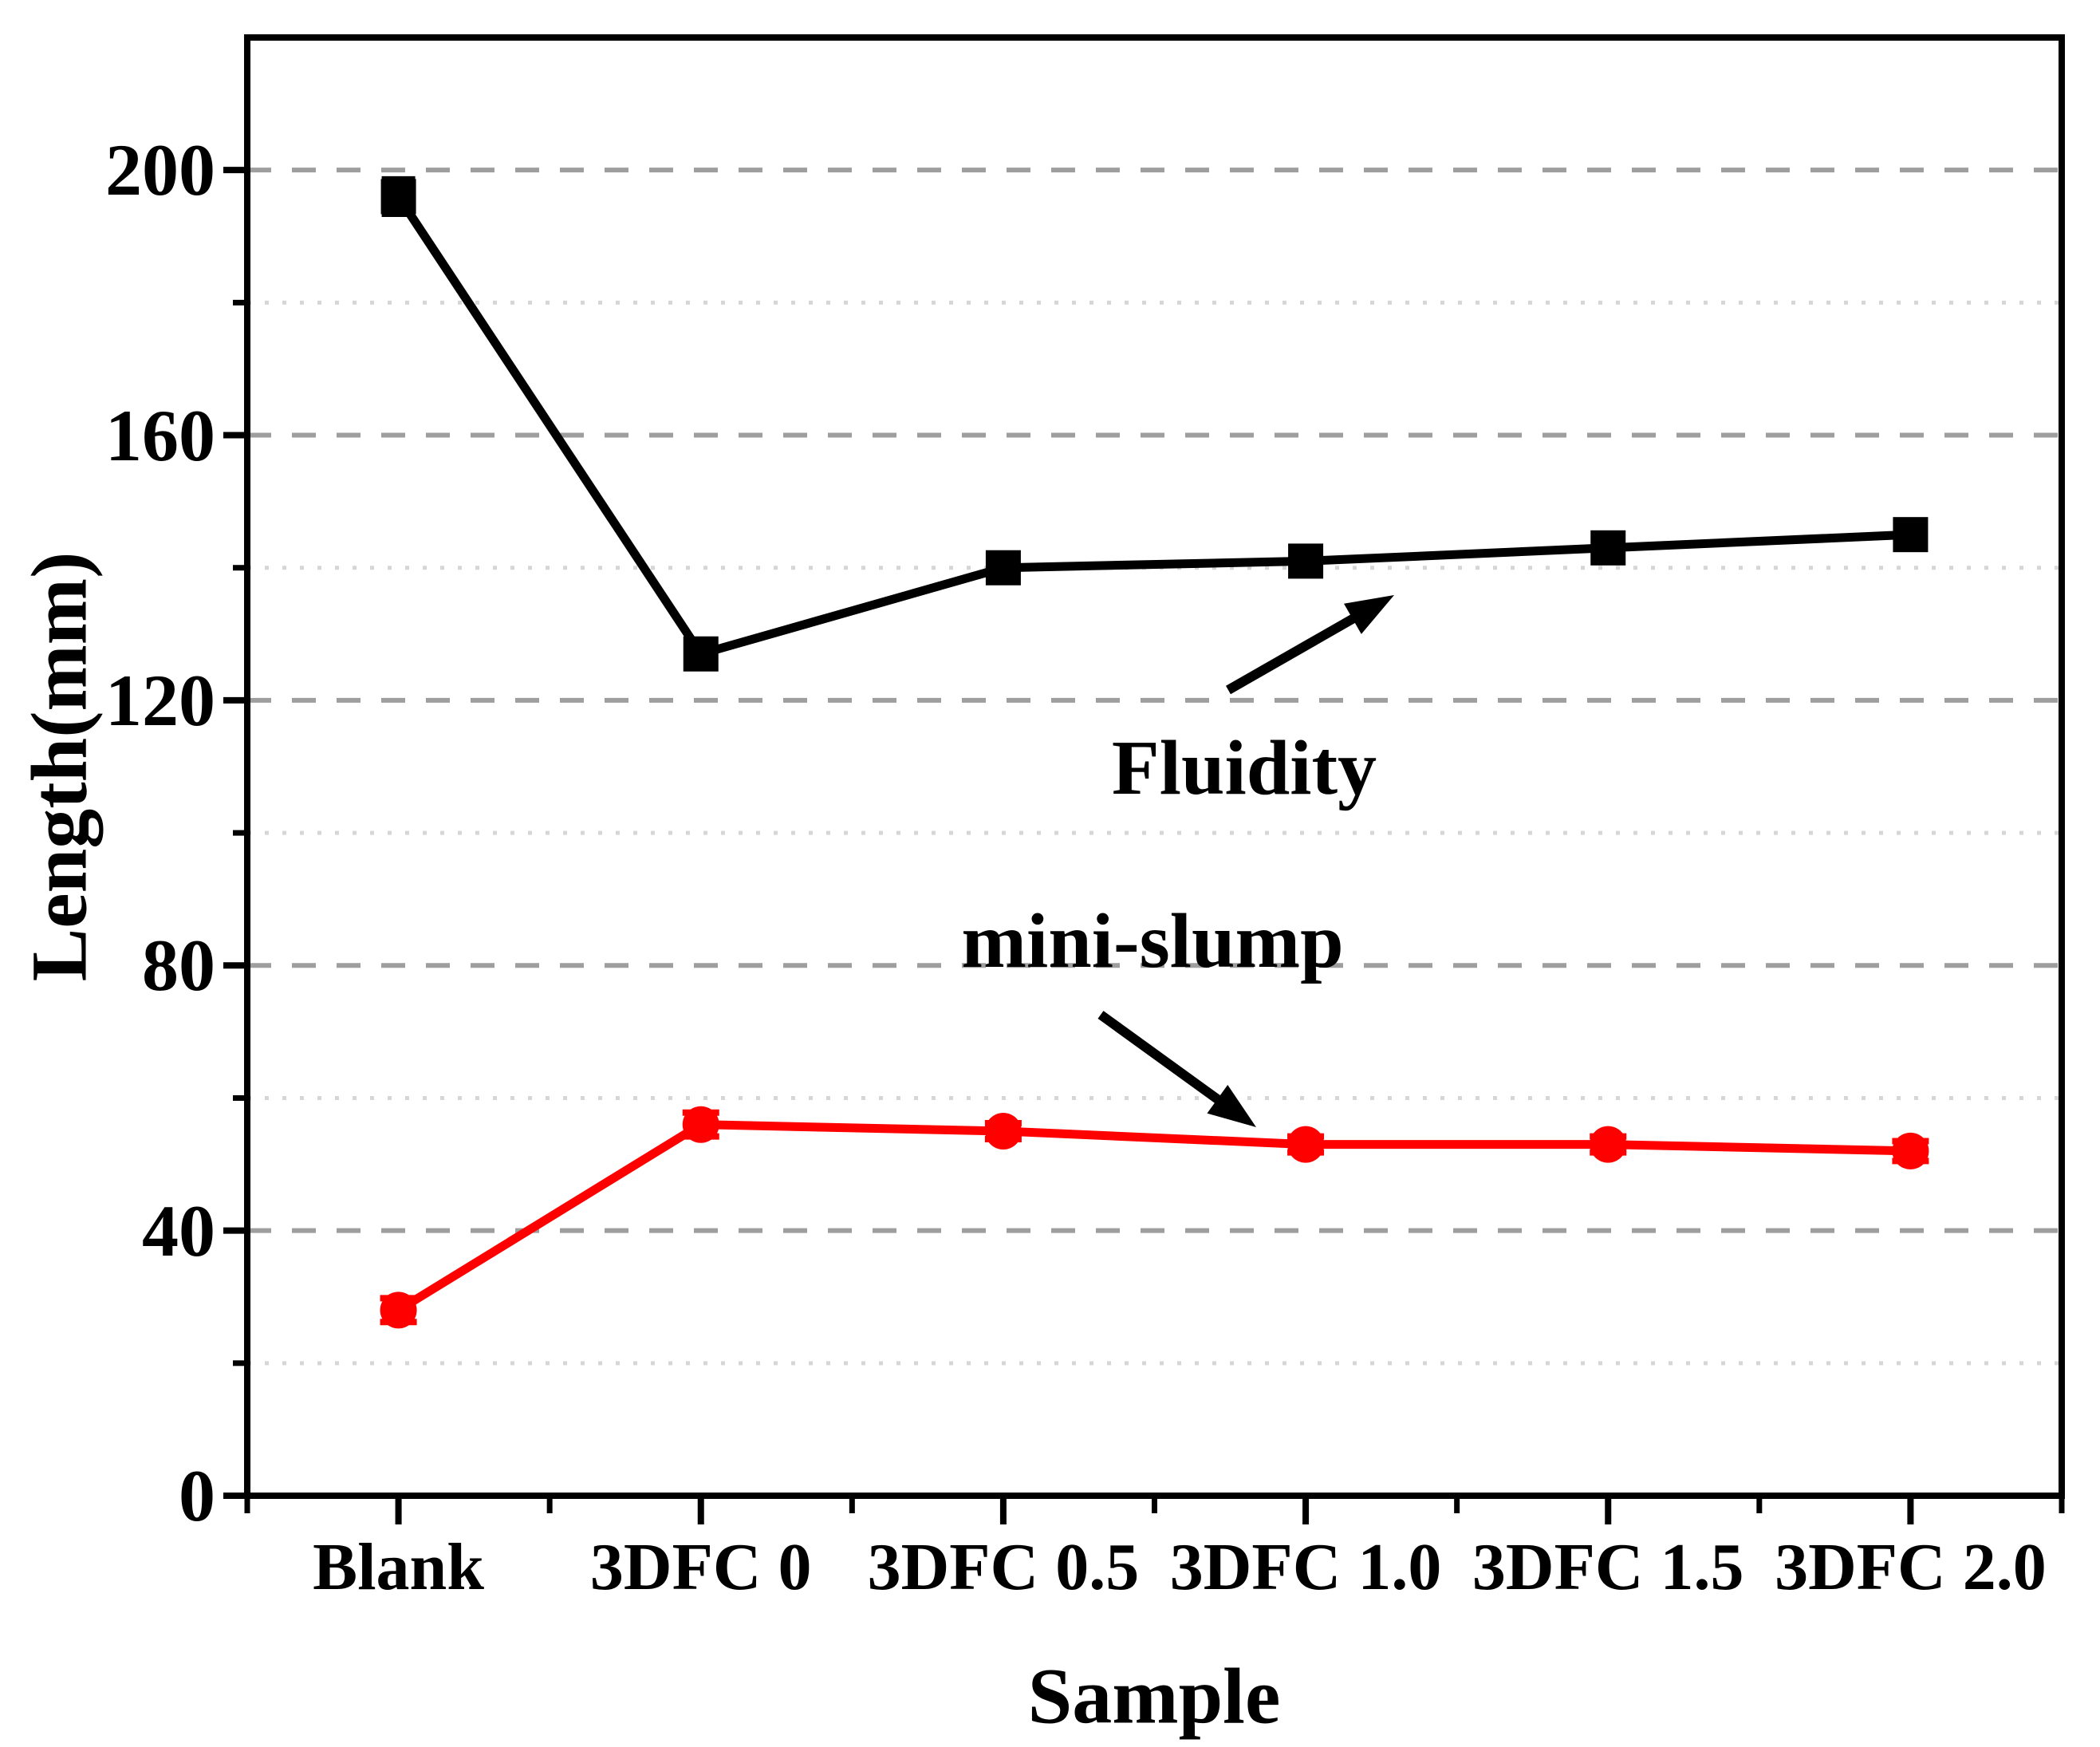  What do you see at coordinates (1911, 1567) in the screenshot?
I see `x-tick-label: 3DFC 2.0` at bounding box center [1911, 1567].